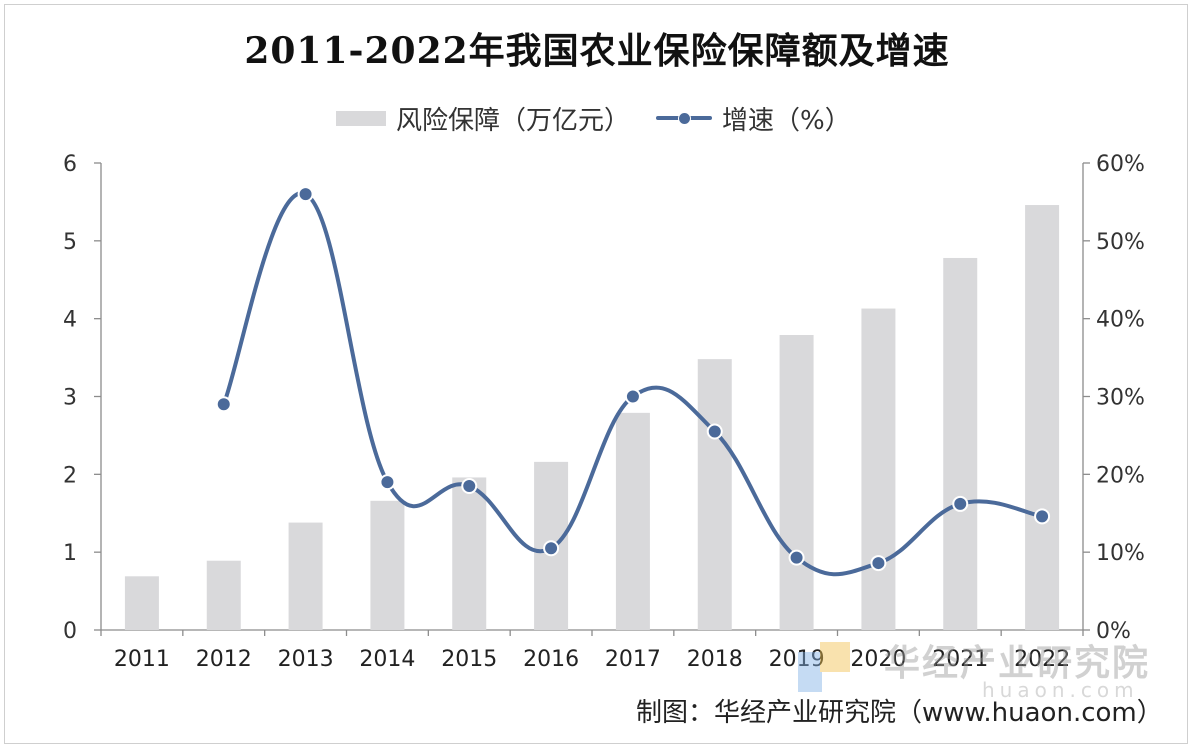  What do you see at coordinates (70, 475) in the screenshot?
I see `y-left-tick-label: 2` at bounding box center [70, 475].